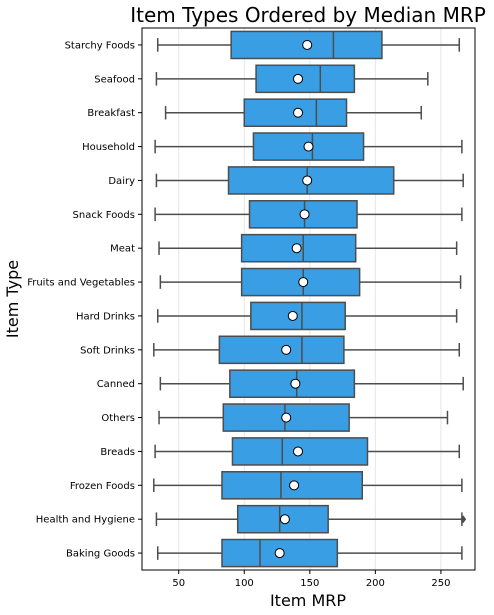  I want to click on outlier-point, so click(463, 519).